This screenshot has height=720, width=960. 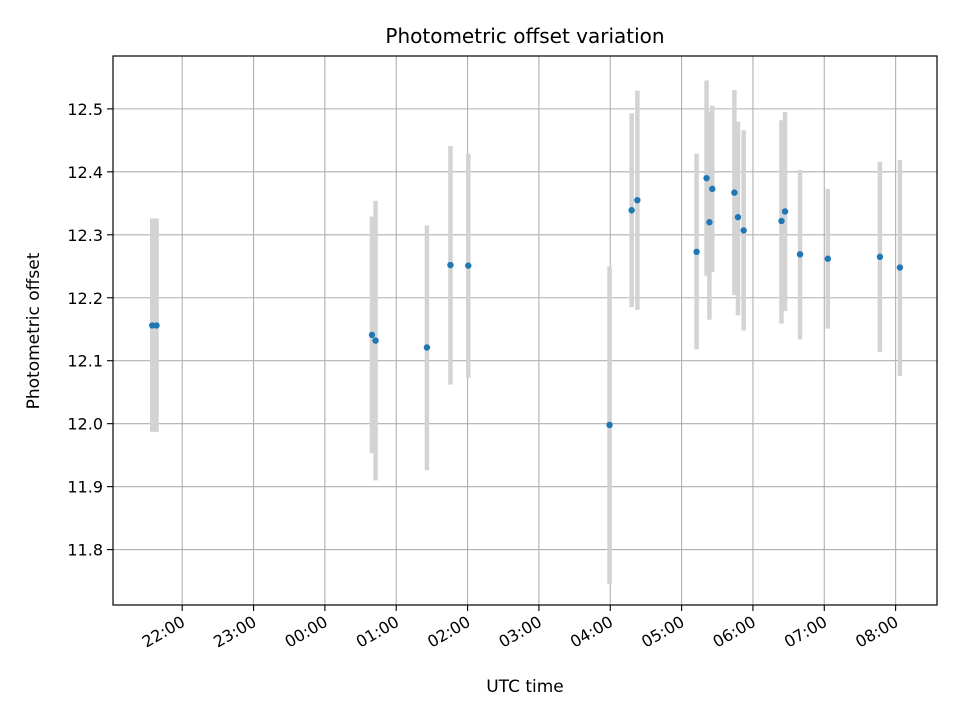 I want to click on x-tick-label: 07:00, so click(x=805, y=632).